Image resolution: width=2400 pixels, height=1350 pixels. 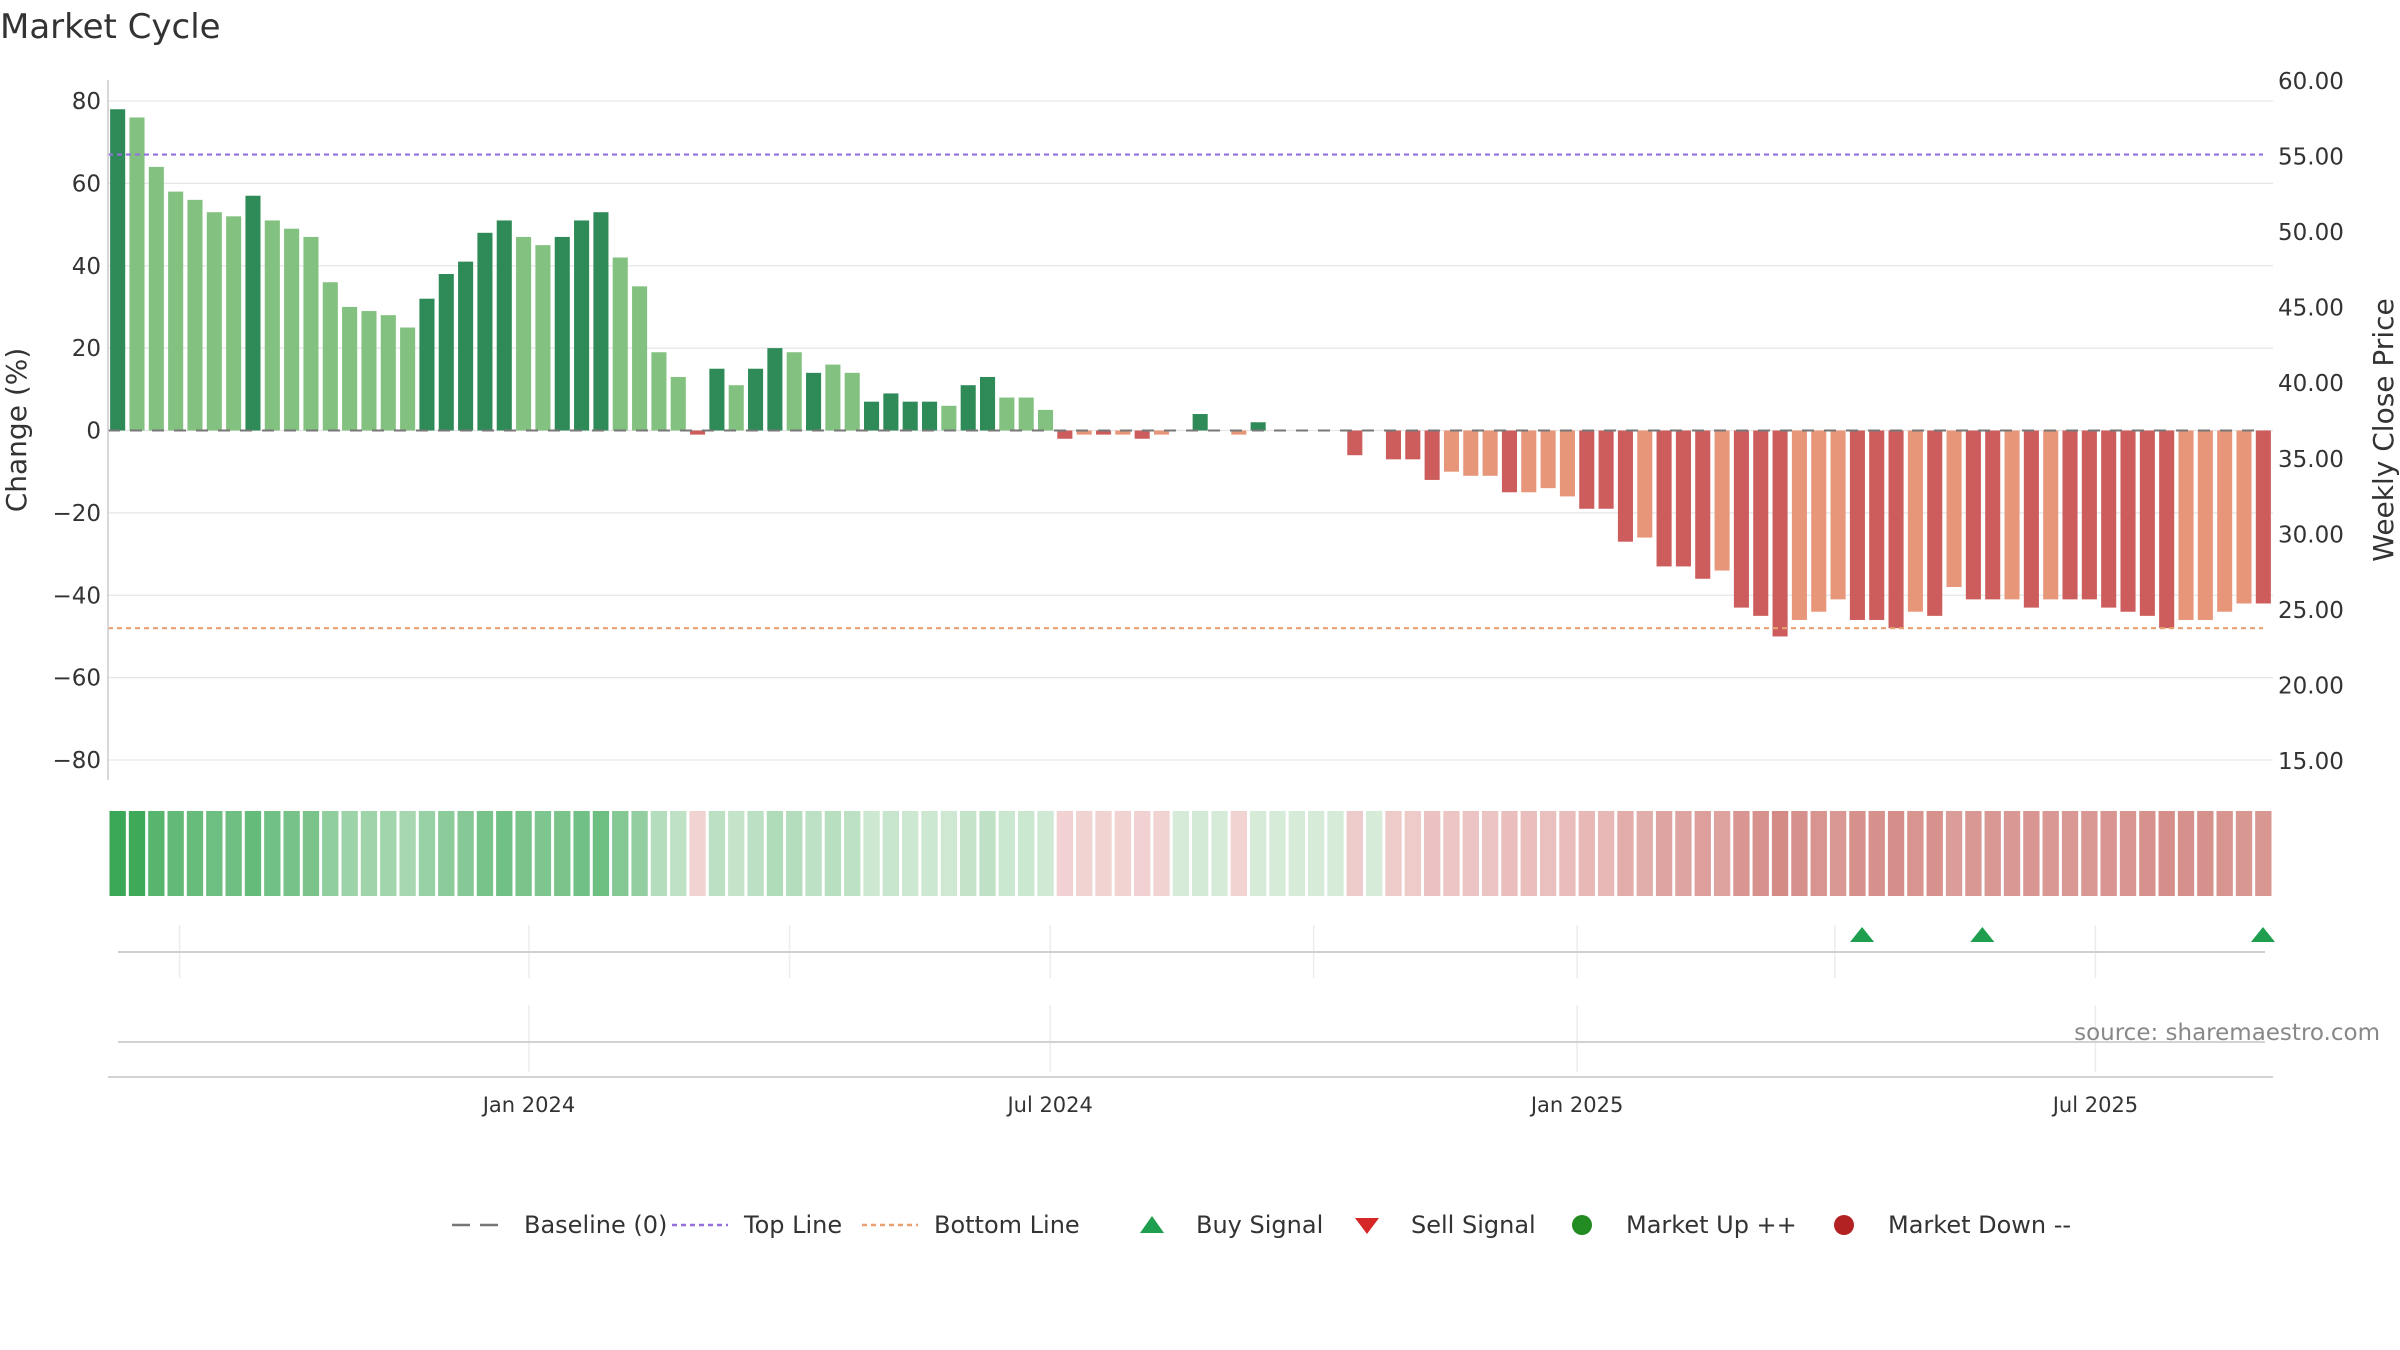 What do you see at coordinates (1152, 1224) in the screenshot?
I see `buy-signal-legend-icon` at bounding box center [1152, 1224].